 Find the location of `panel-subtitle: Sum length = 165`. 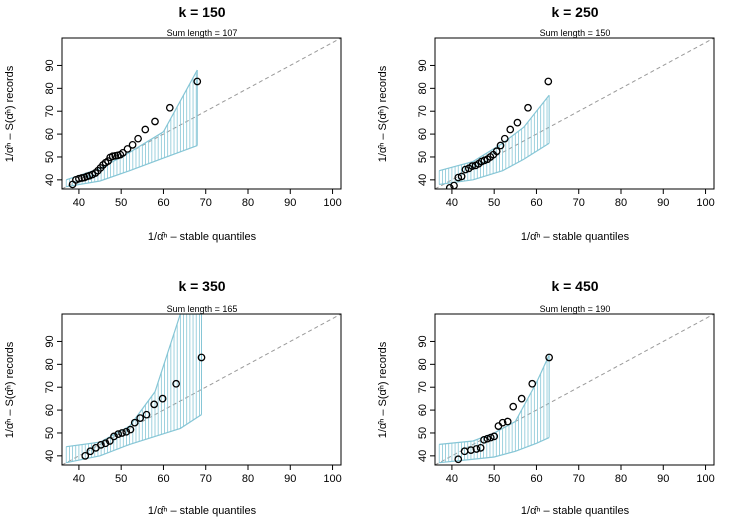

panel-subtitle: Sum length = 165 is located at coordinates (202, 309).